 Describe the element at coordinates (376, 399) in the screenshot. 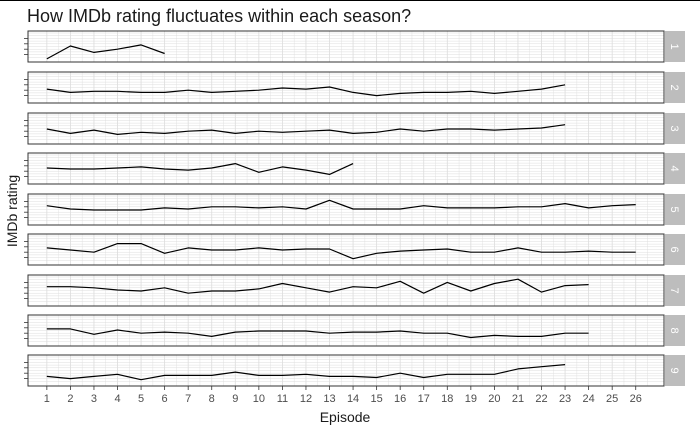

I see `x-tick-label: 15` at that location.